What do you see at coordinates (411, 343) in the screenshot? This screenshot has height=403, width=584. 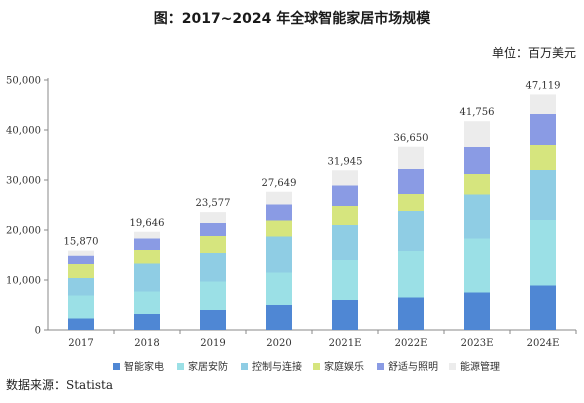 I see `x-tick-label: 2022E` at bounding box center [411, 343].